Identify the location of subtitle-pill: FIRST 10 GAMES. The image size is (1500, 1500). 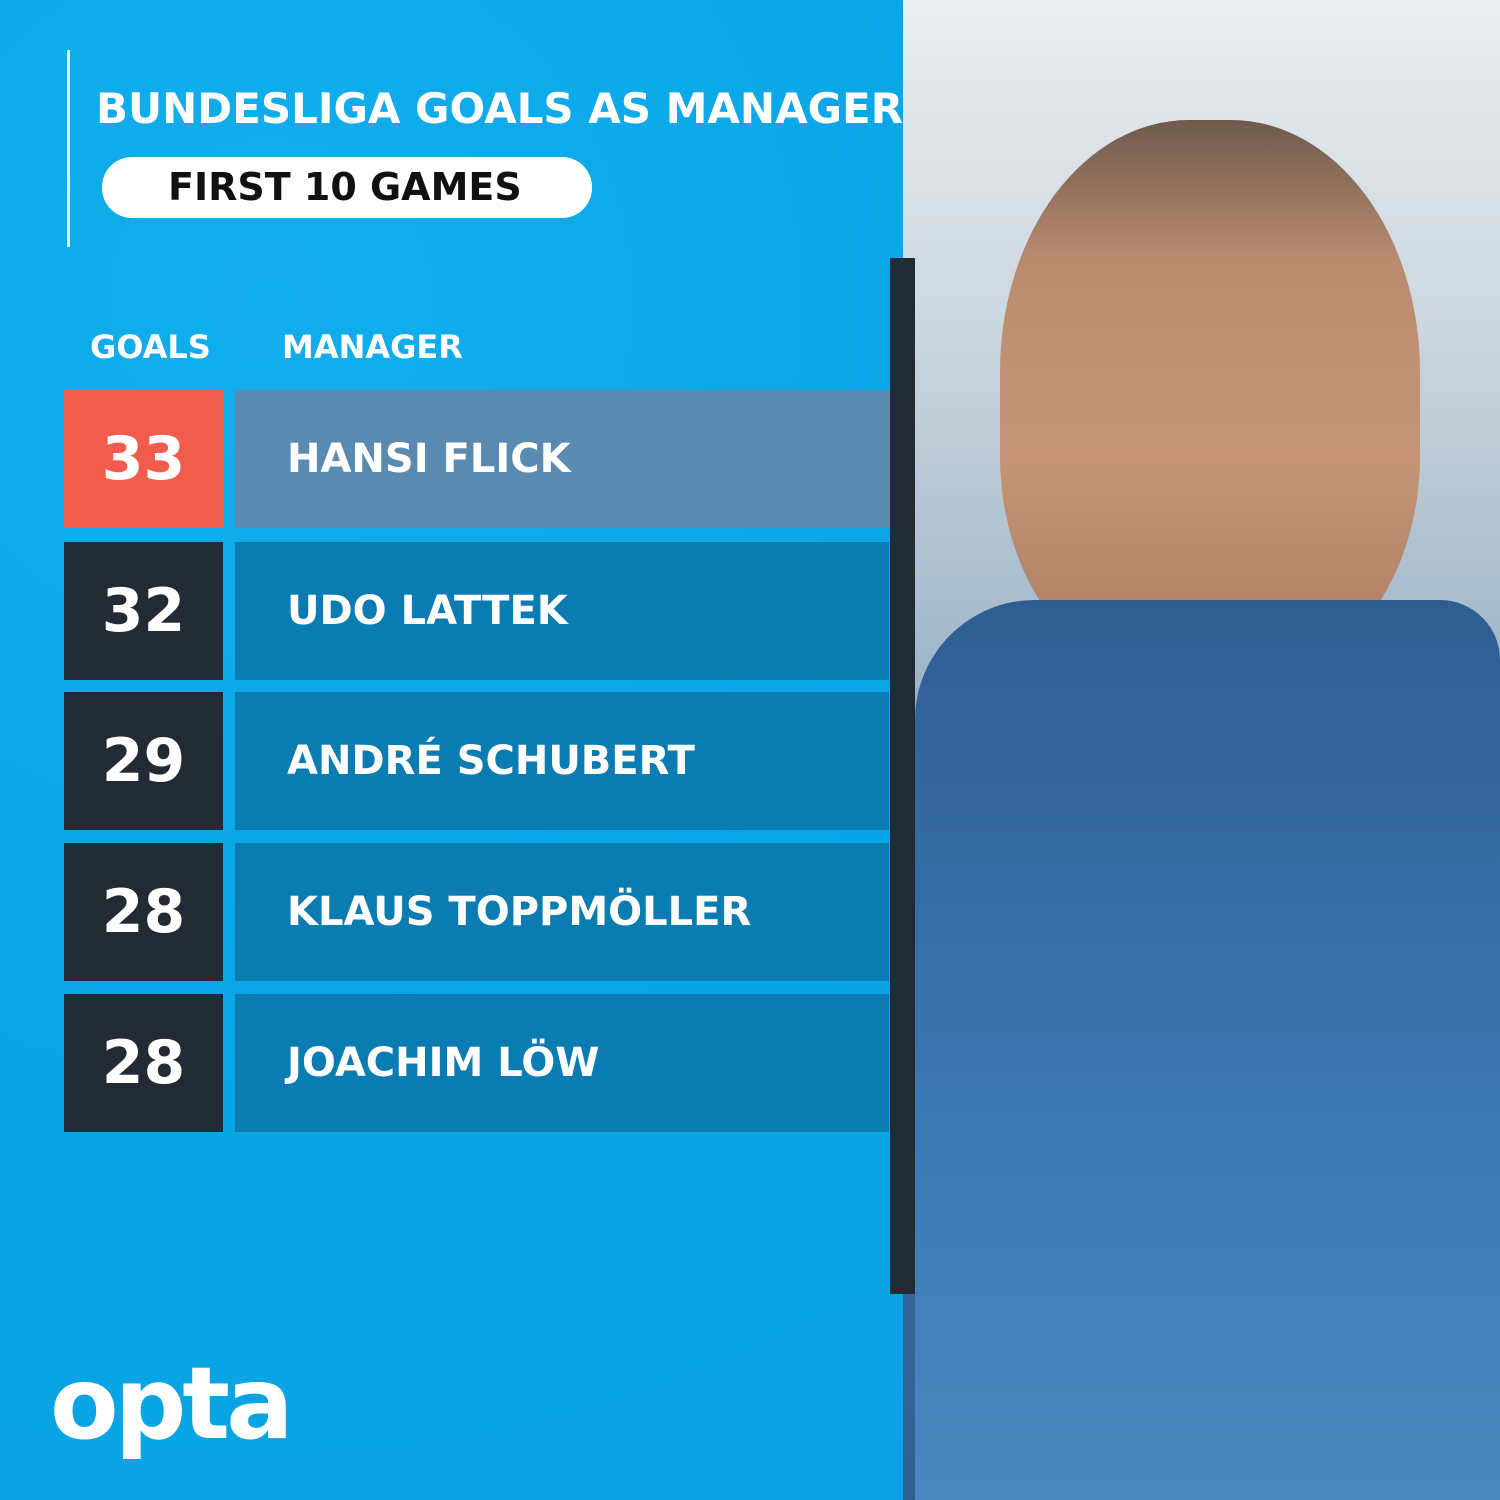
(347, 187).